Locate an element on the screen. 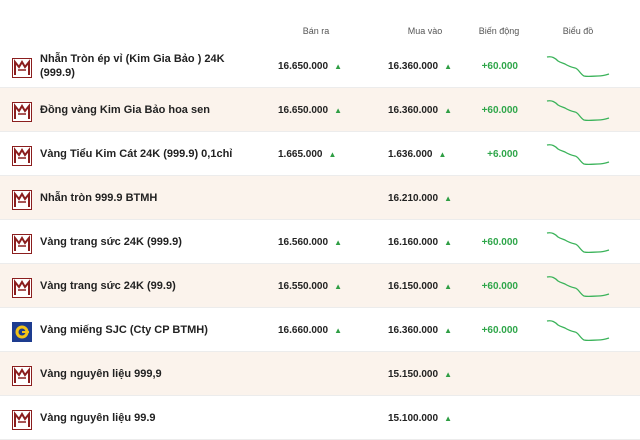 This screenshot has height=440, width=640. sell-price-value: 16.660.000 is located at coordinates (303, 330).